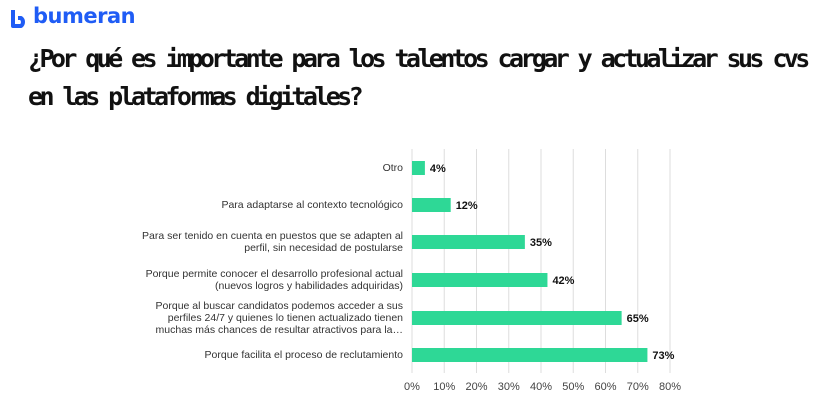 Image resolution: width=822 pixels, height=401 pixels. I want to click on x-tick-label: 80%, so click(670, 387).